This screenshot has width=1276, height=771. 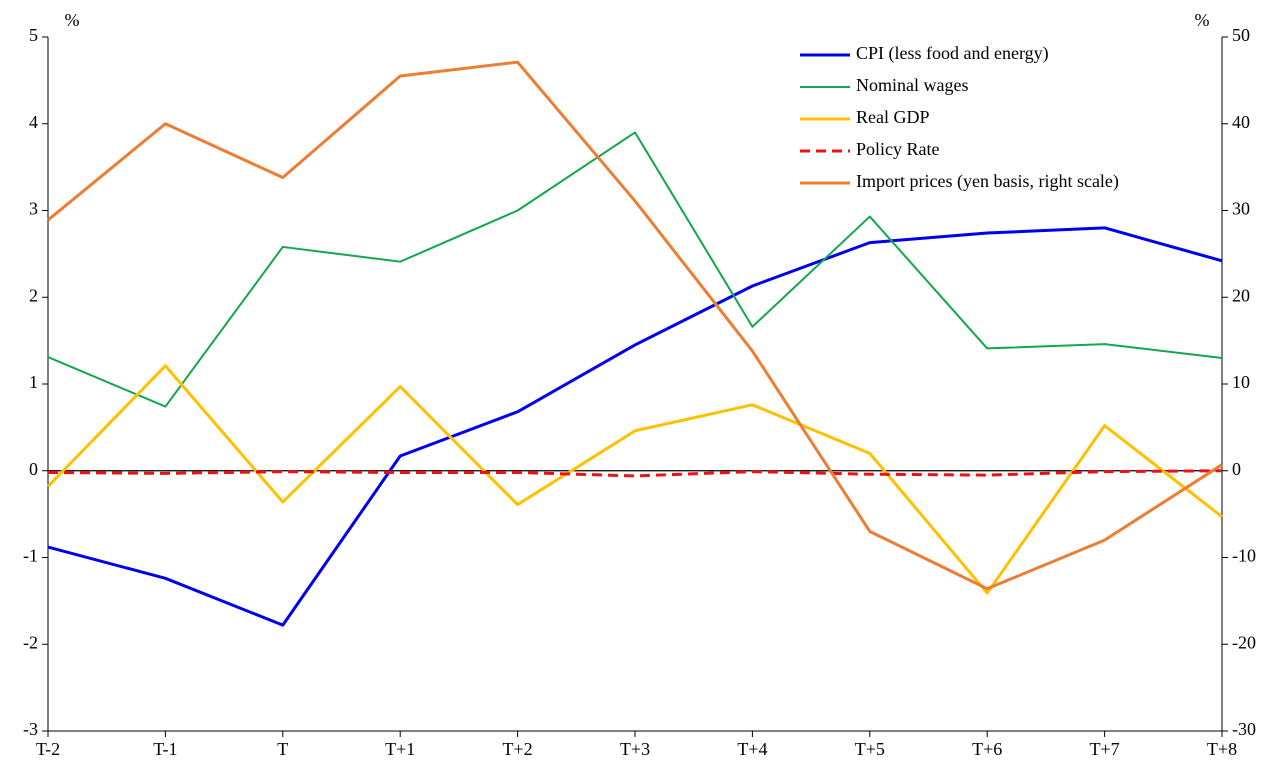 I want to click on y2-tick-label: -30, so click(x=1244, y=729).